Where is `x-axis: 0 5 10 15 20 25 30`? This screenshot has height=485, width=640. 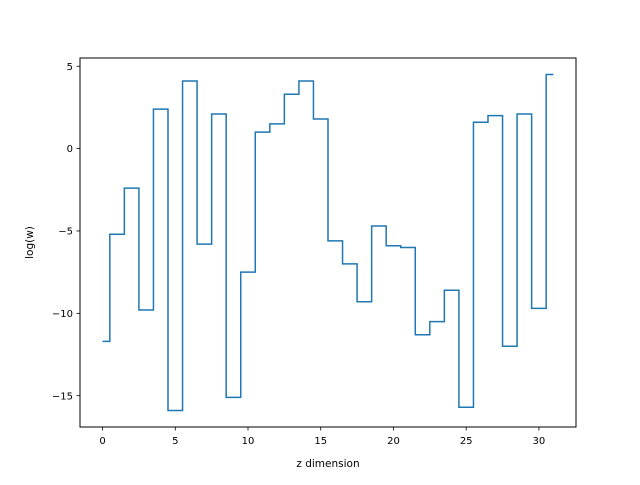 x-axis: 0 5 10 15 20 25 30 is located at coordinates (322, 437).